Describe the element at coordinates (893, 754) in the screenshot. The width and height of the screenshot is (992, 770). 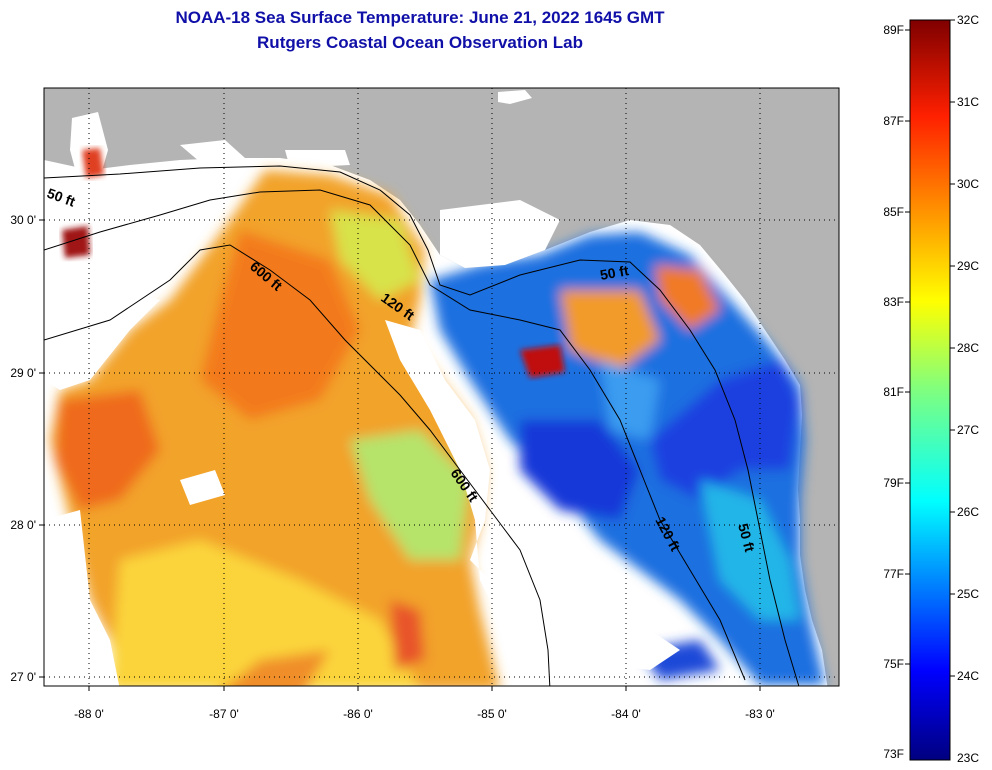
I see `colorbar-f-73: 73F` at that location.